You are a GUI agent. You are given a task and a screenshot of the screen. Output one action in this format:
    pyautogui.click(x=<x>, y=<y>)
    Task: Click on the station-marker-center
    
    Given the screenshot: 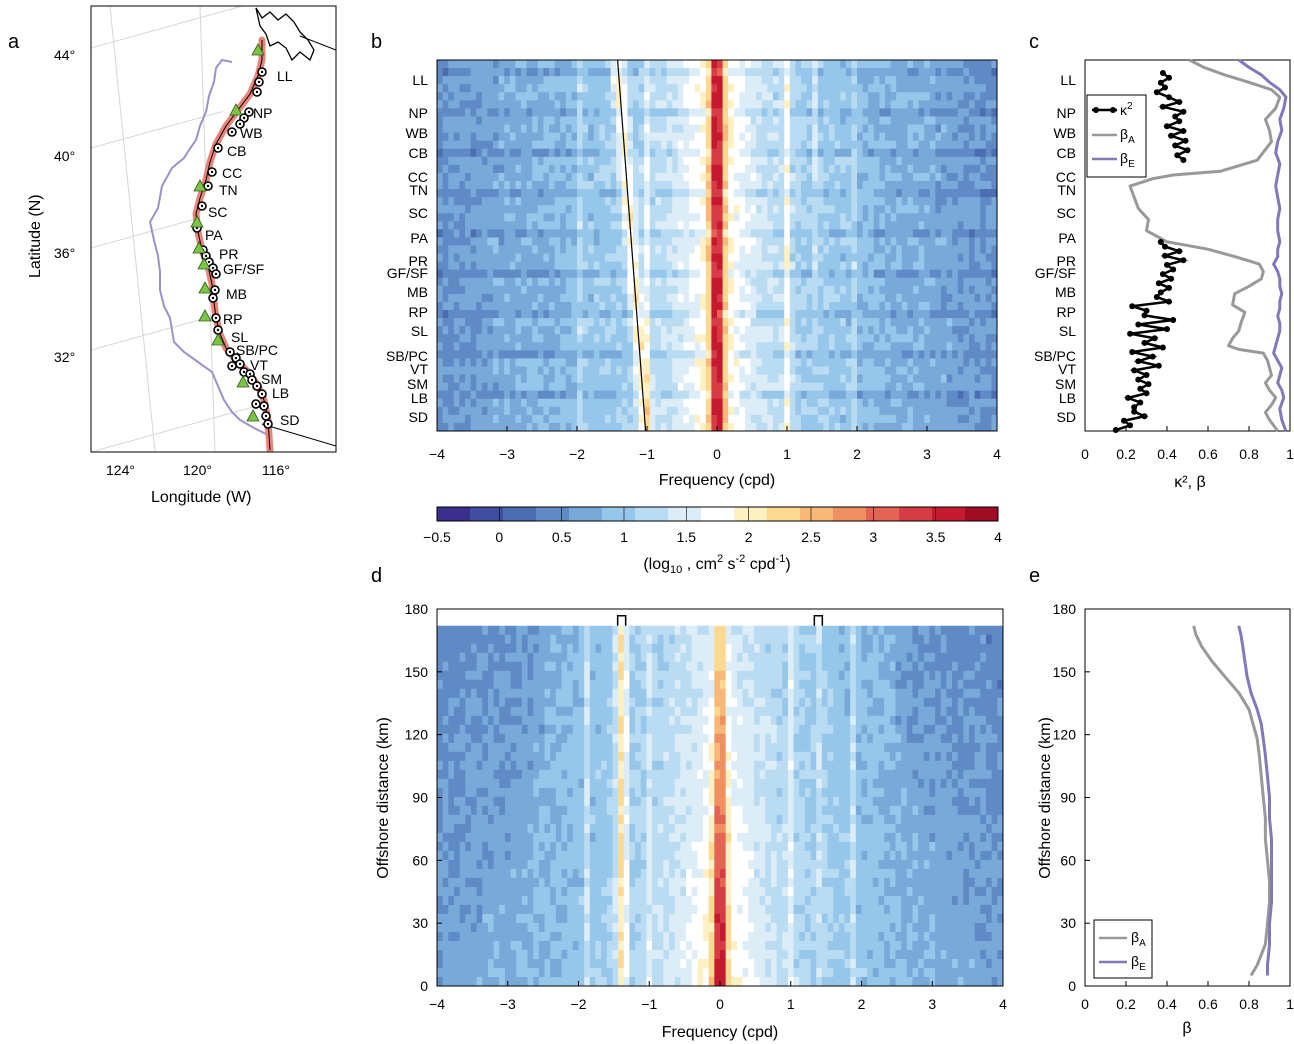 What is the action you would take?
    pyautogui.click(x=257, y=92)
    